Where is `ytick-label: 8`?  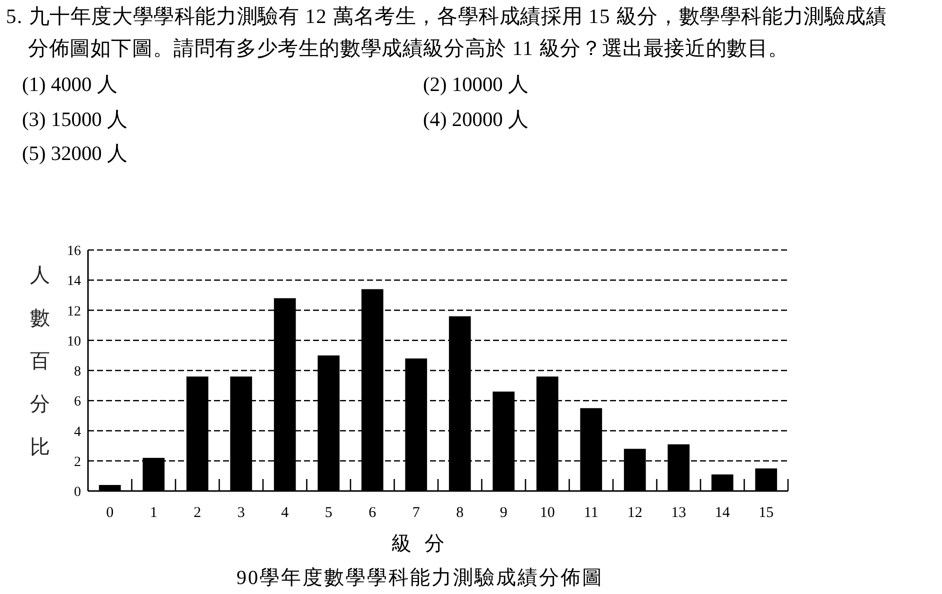
ytick-label: 8 is located at coordinates (77, 372).